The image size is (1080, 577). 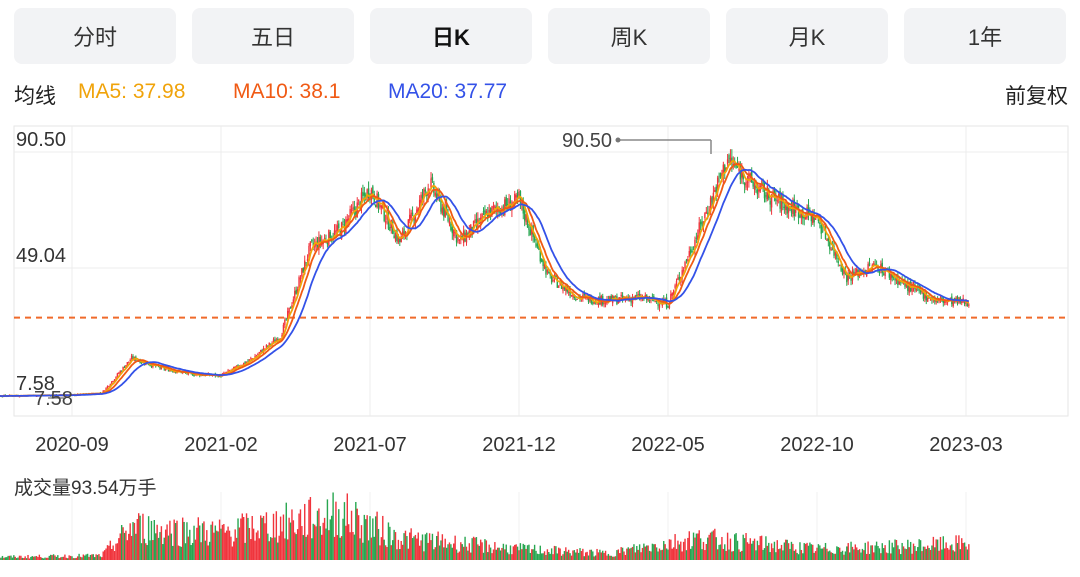 I want to click on tab-minute: 分时, so click(x=95, y=36).